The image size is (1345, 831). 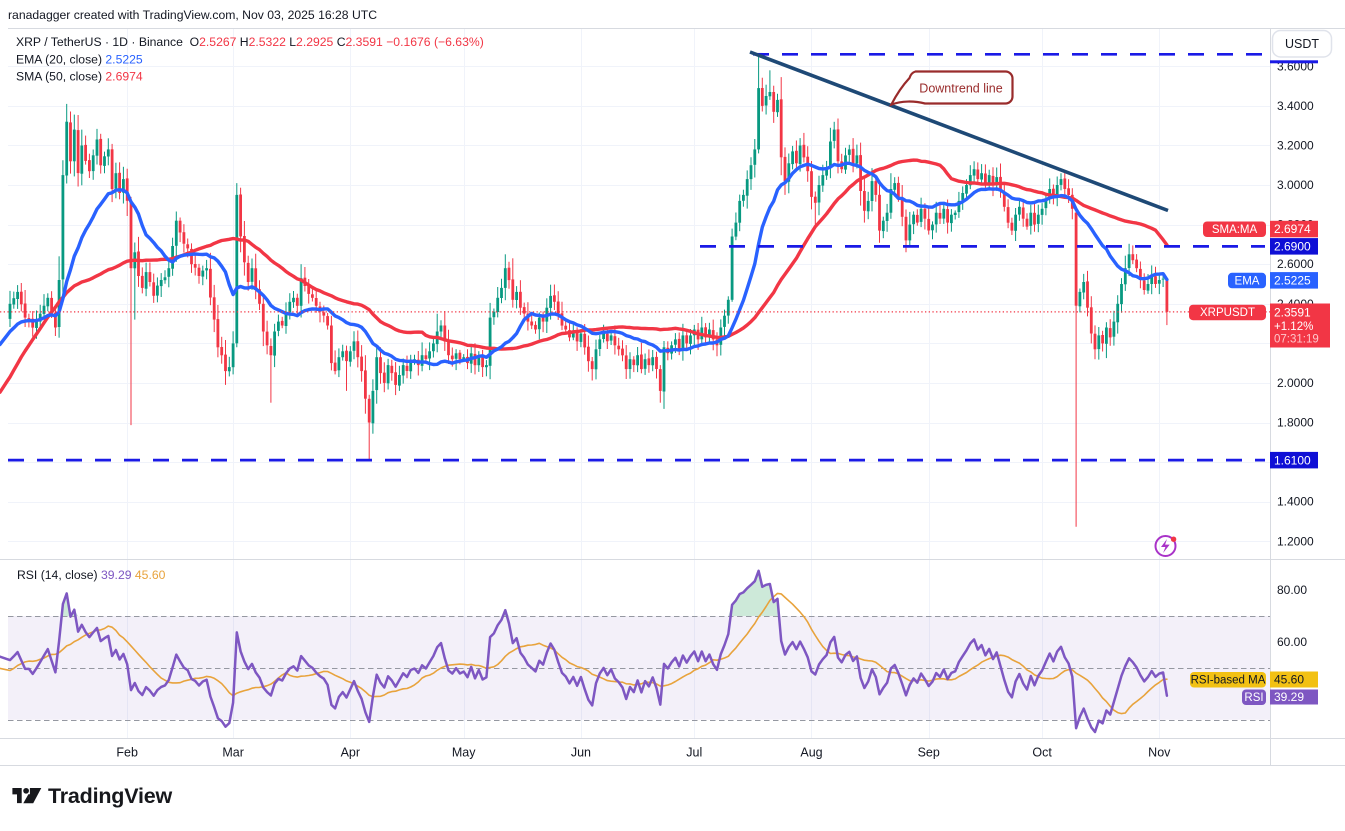 What do you see at coordinates (91, 575) in the screenshot?
I see `svg-text: RSI (14, close) 39.29 45.60` at bounding box center [91, 575].